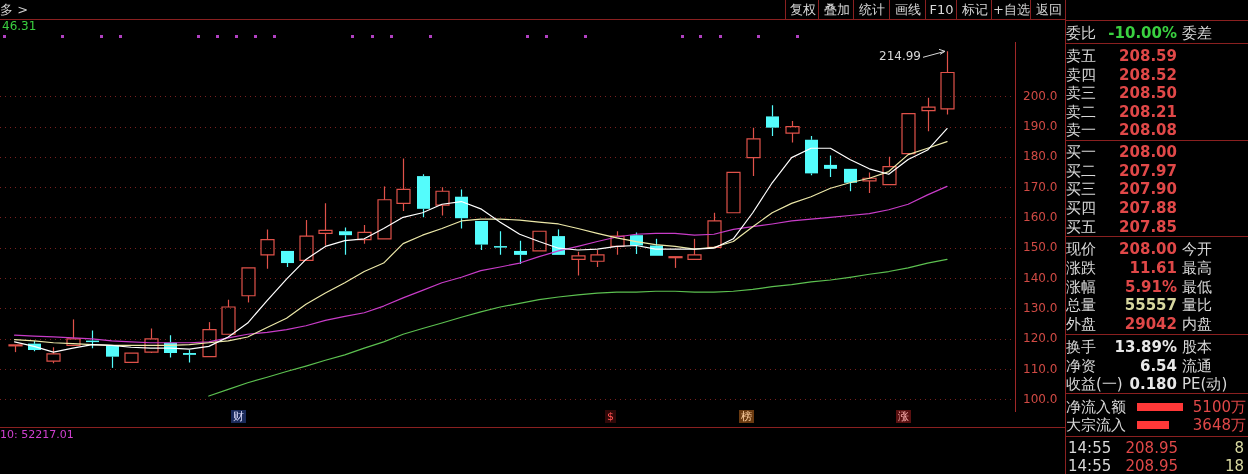 Image resolution: width=1248 pixels, height=474 pixels. I want to click on text: 卖五, so click(1081, 56).